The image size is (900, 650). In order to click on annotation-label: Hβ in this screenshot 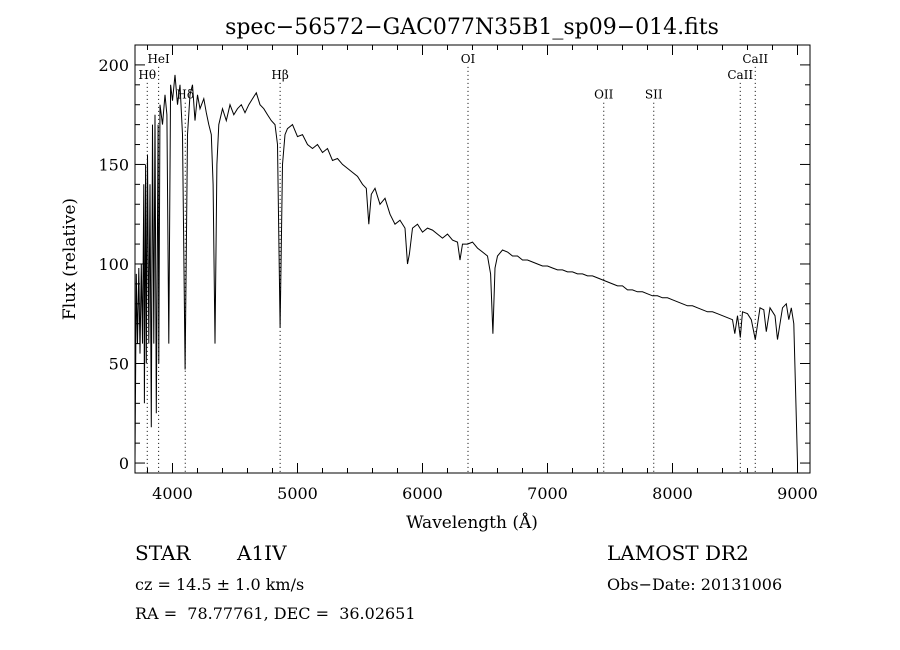, I will do `click(279, 75)`.